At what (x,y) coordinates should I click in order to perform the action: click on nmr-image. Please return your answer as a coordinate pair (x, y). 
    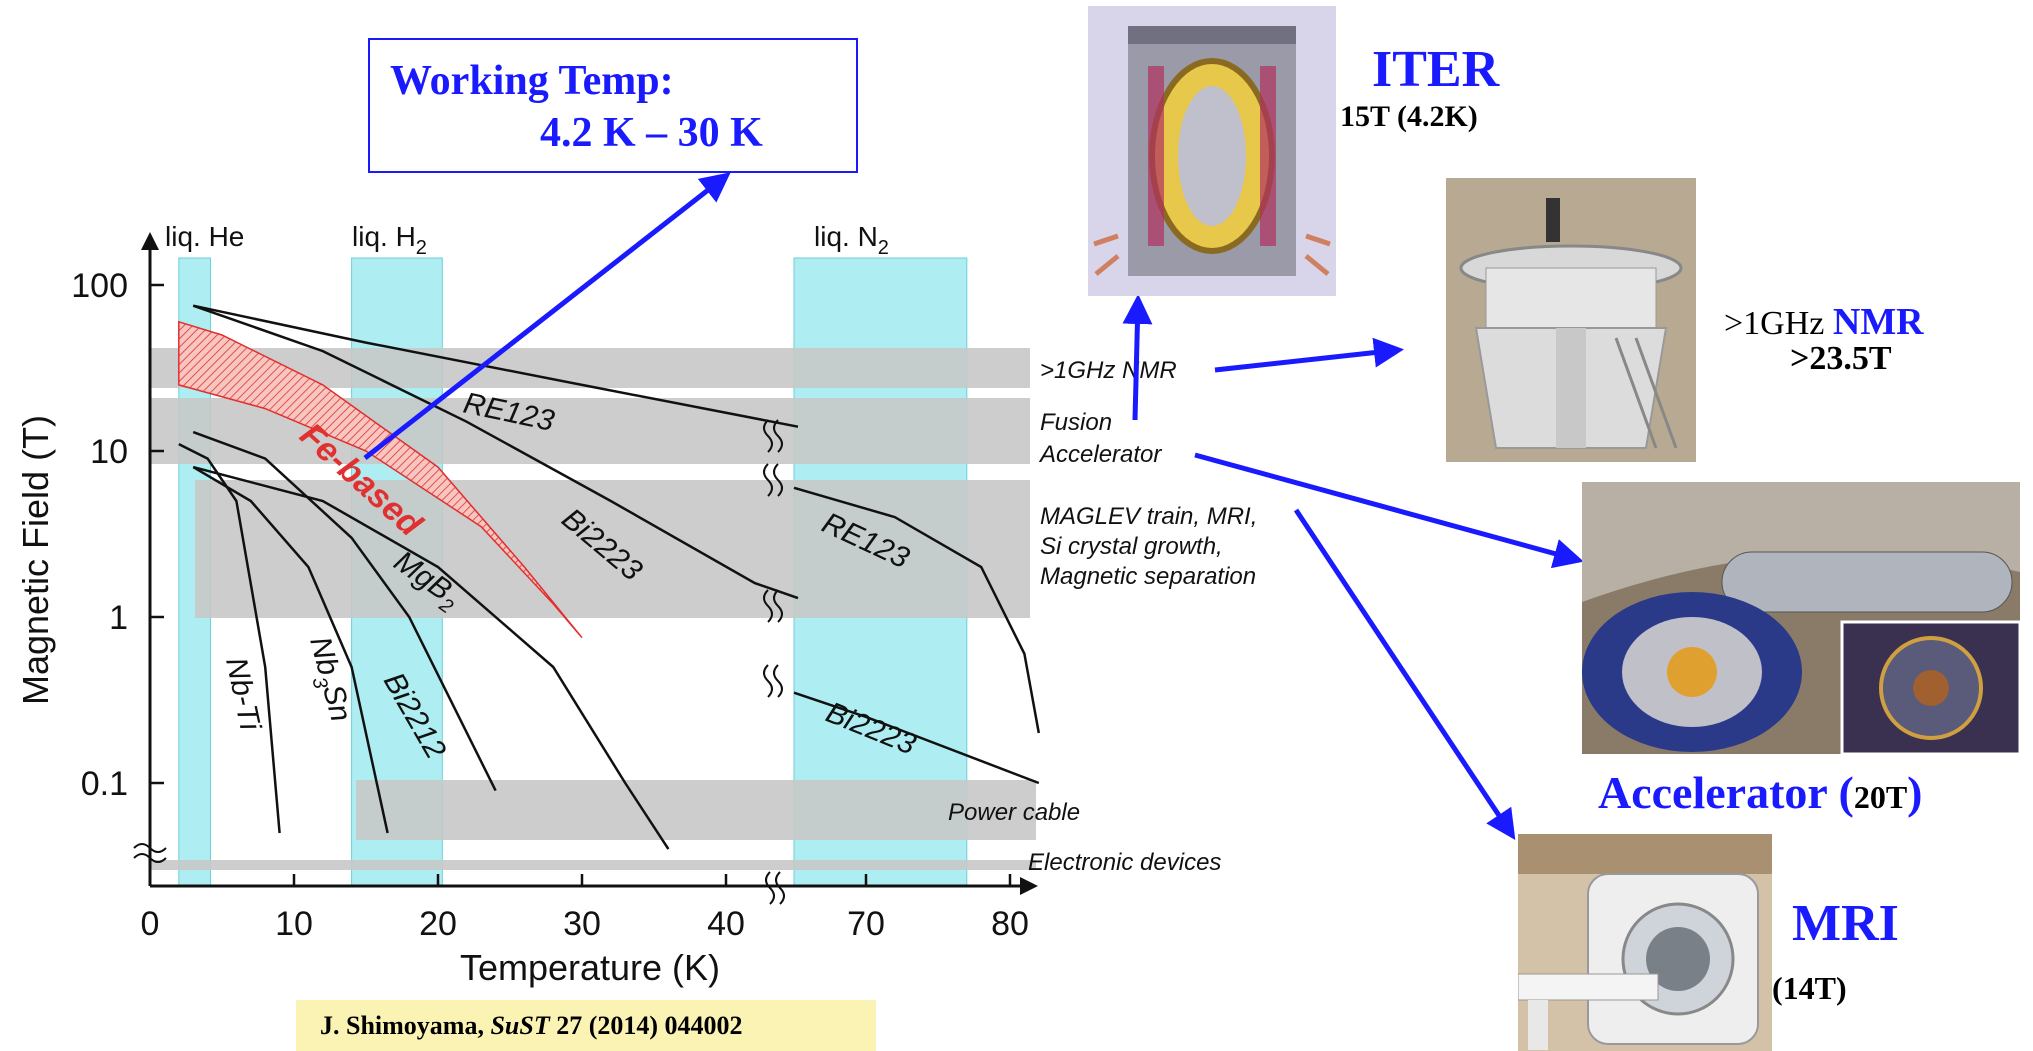
    Looking at the image, I should click on (1571, 320).